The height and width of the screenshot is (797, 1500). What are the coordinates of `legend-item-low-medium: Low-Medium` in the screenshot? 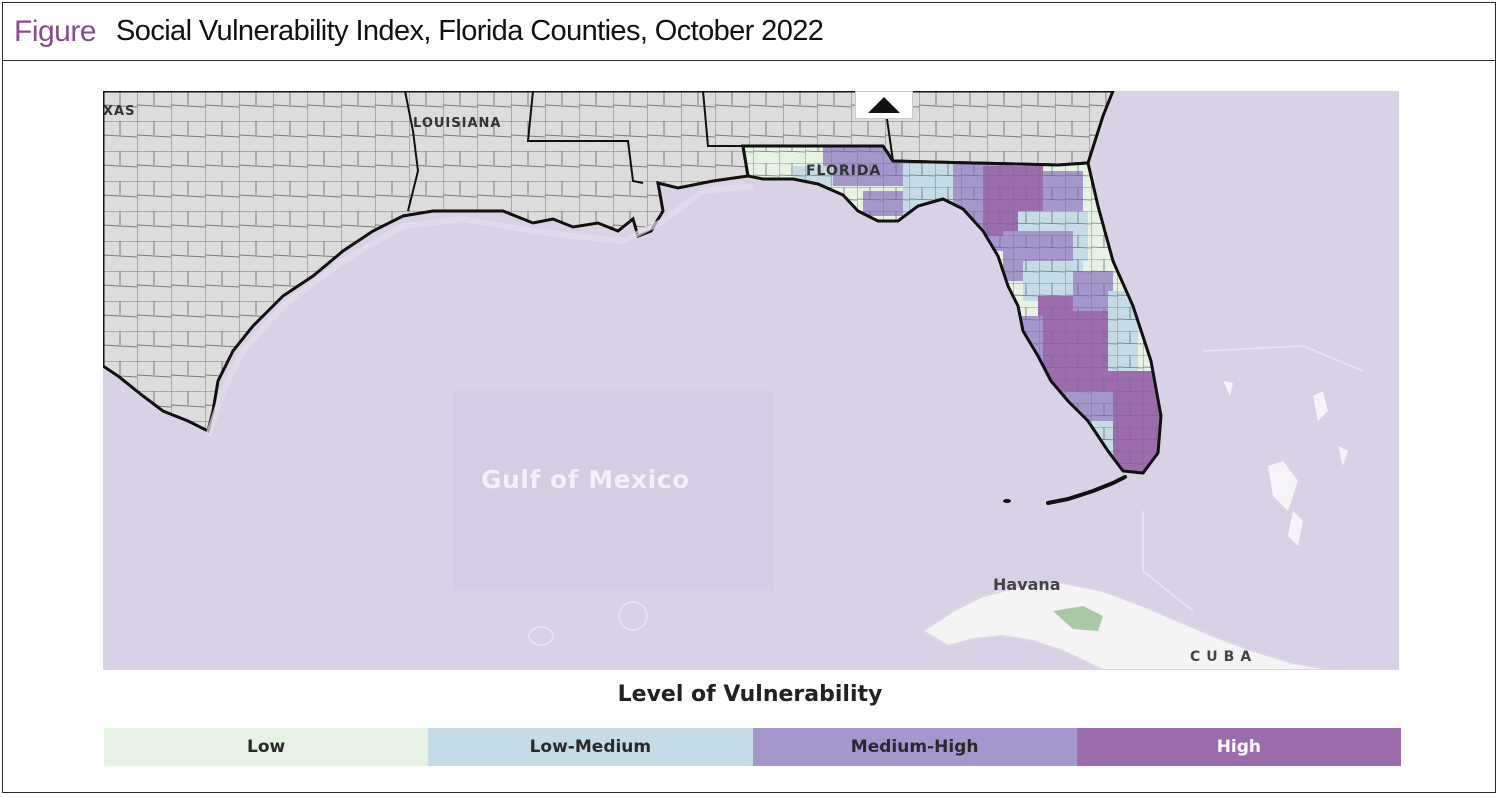 It's located at (590, 747).